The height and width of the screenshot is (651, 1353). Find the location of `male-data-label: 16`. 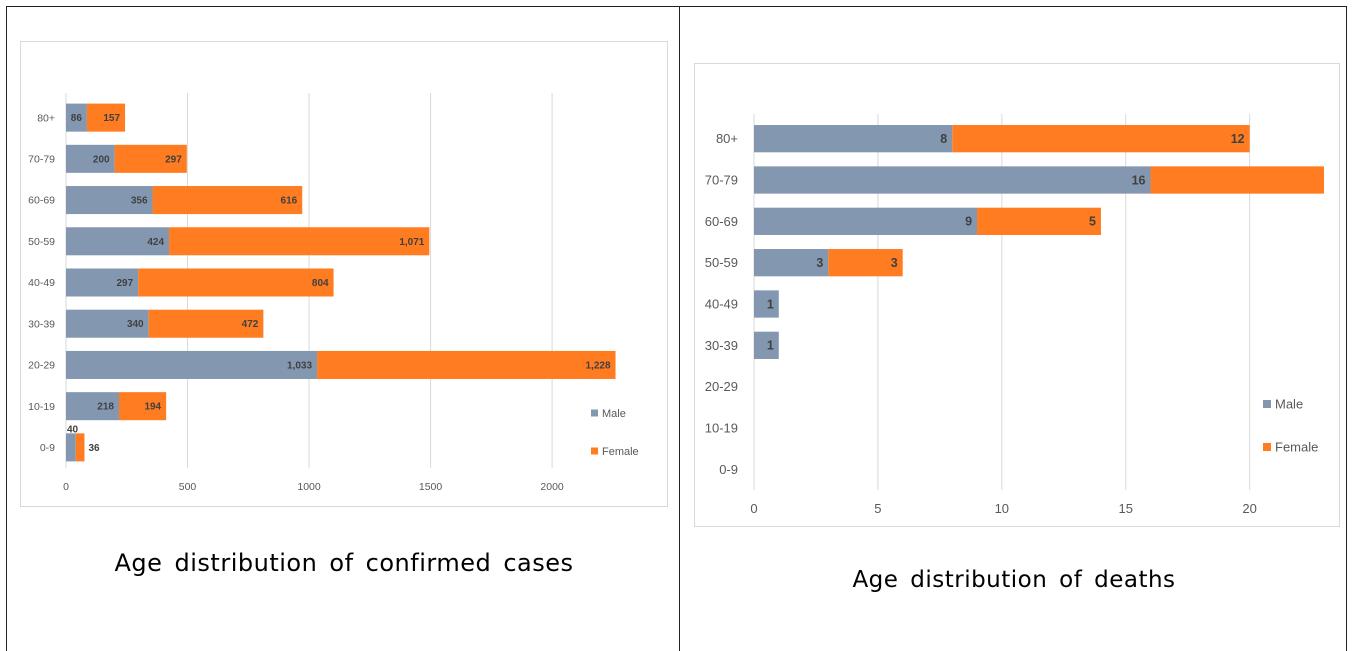

male-data-label: 16 is located at coordinates (1139, 180).